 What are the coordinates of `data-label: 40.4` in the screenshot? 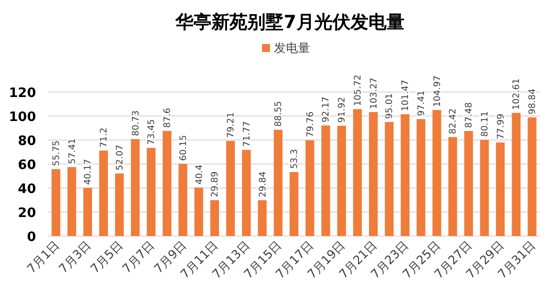 It's located at (199, 174).